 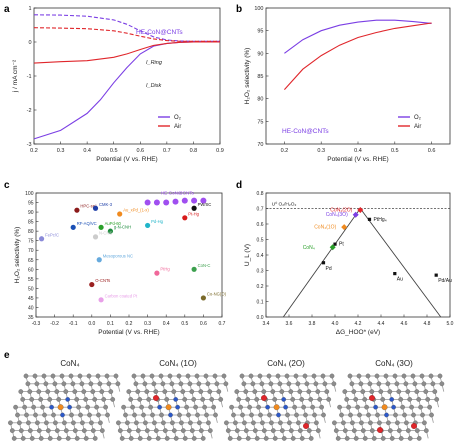 I want to click on b-plot-frame, so click(x=358, y=76).